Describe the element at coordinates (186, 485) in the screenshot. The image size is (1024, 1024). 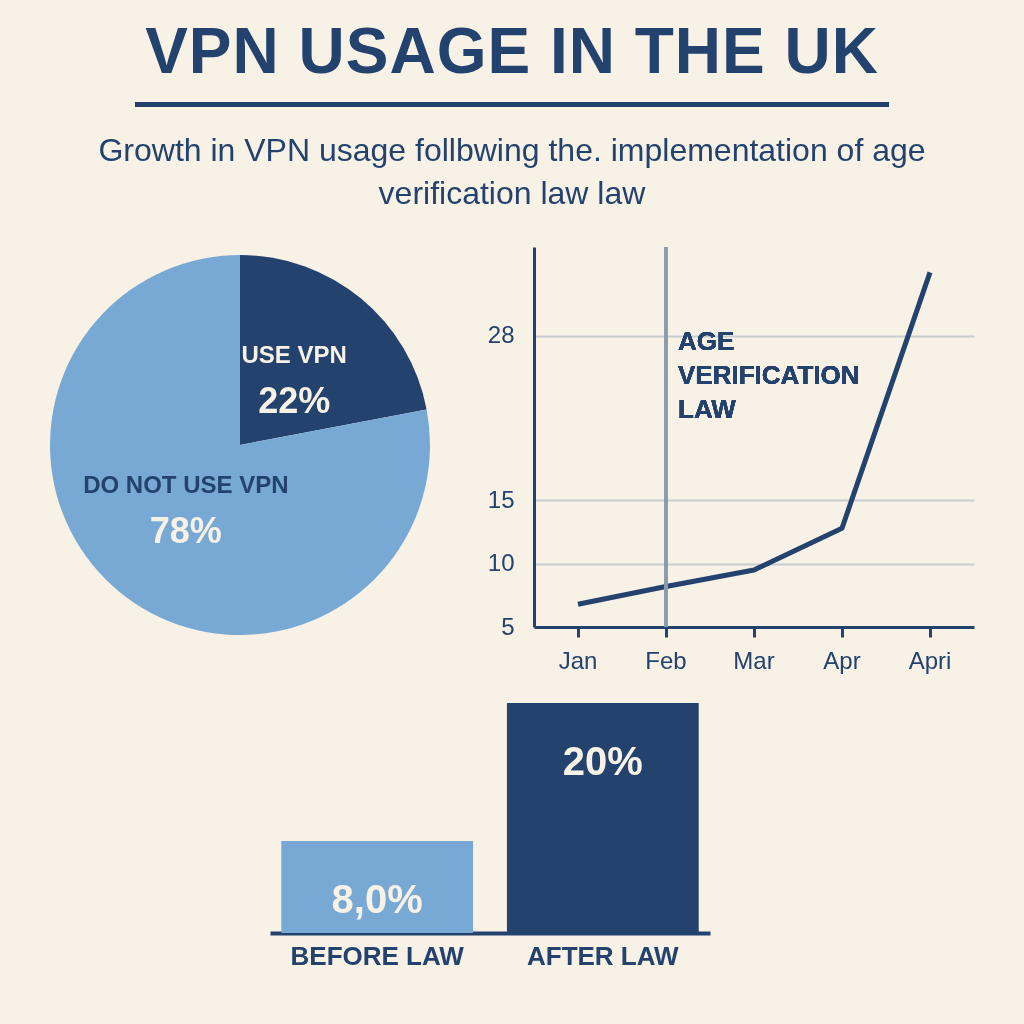
I see `slice-label: DO NOT USE VPN` at that location.